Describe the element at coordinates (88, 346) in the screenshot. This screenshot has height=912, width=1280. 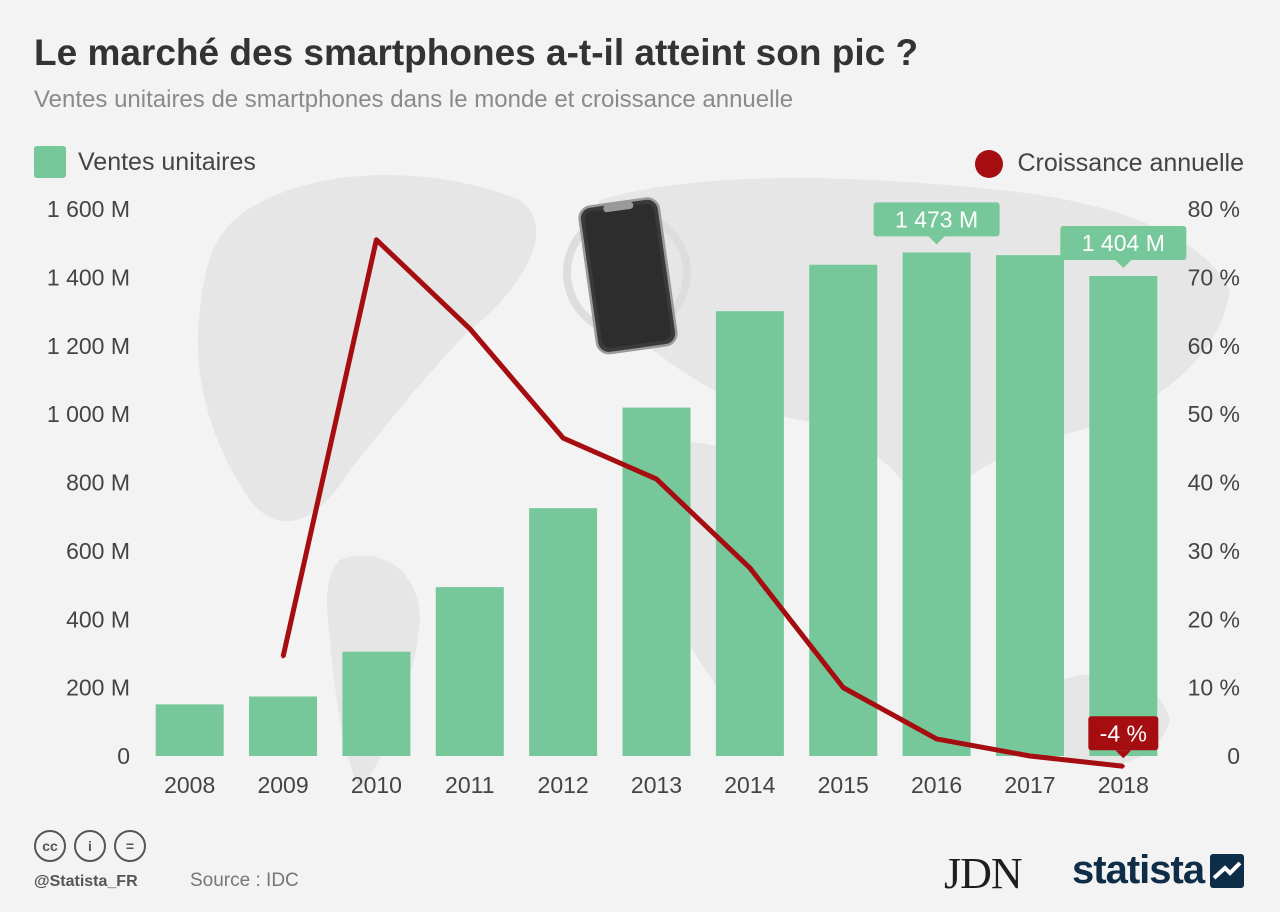
I see `left-axis-tick-label: 1 200 M` at that location.